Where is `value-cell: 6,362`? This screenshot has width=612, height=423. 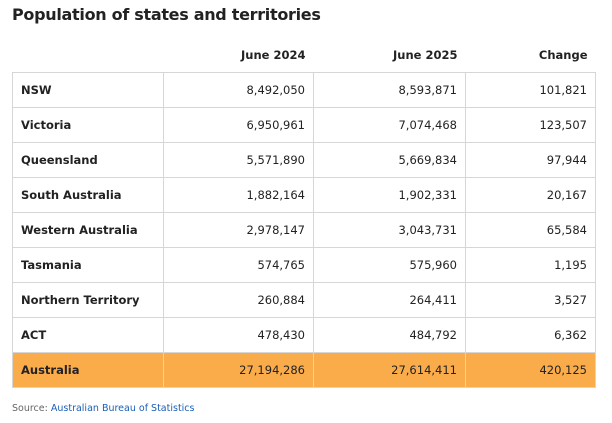
value-cell: 6,362 is located at coordinates (530, 335).